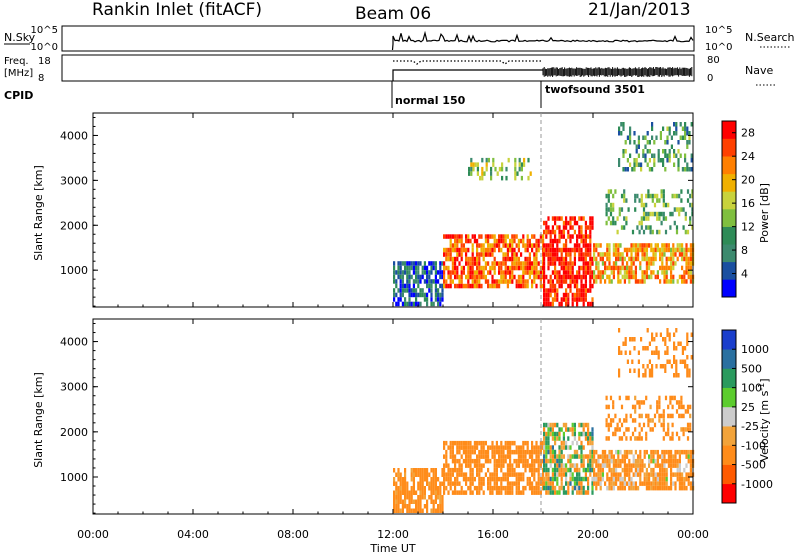 The height and width of the screenshot is (554, 800). Describe the element at coordinates (392, 548) in the screenshot. I see `time-axis-label: Time UT` at that location.